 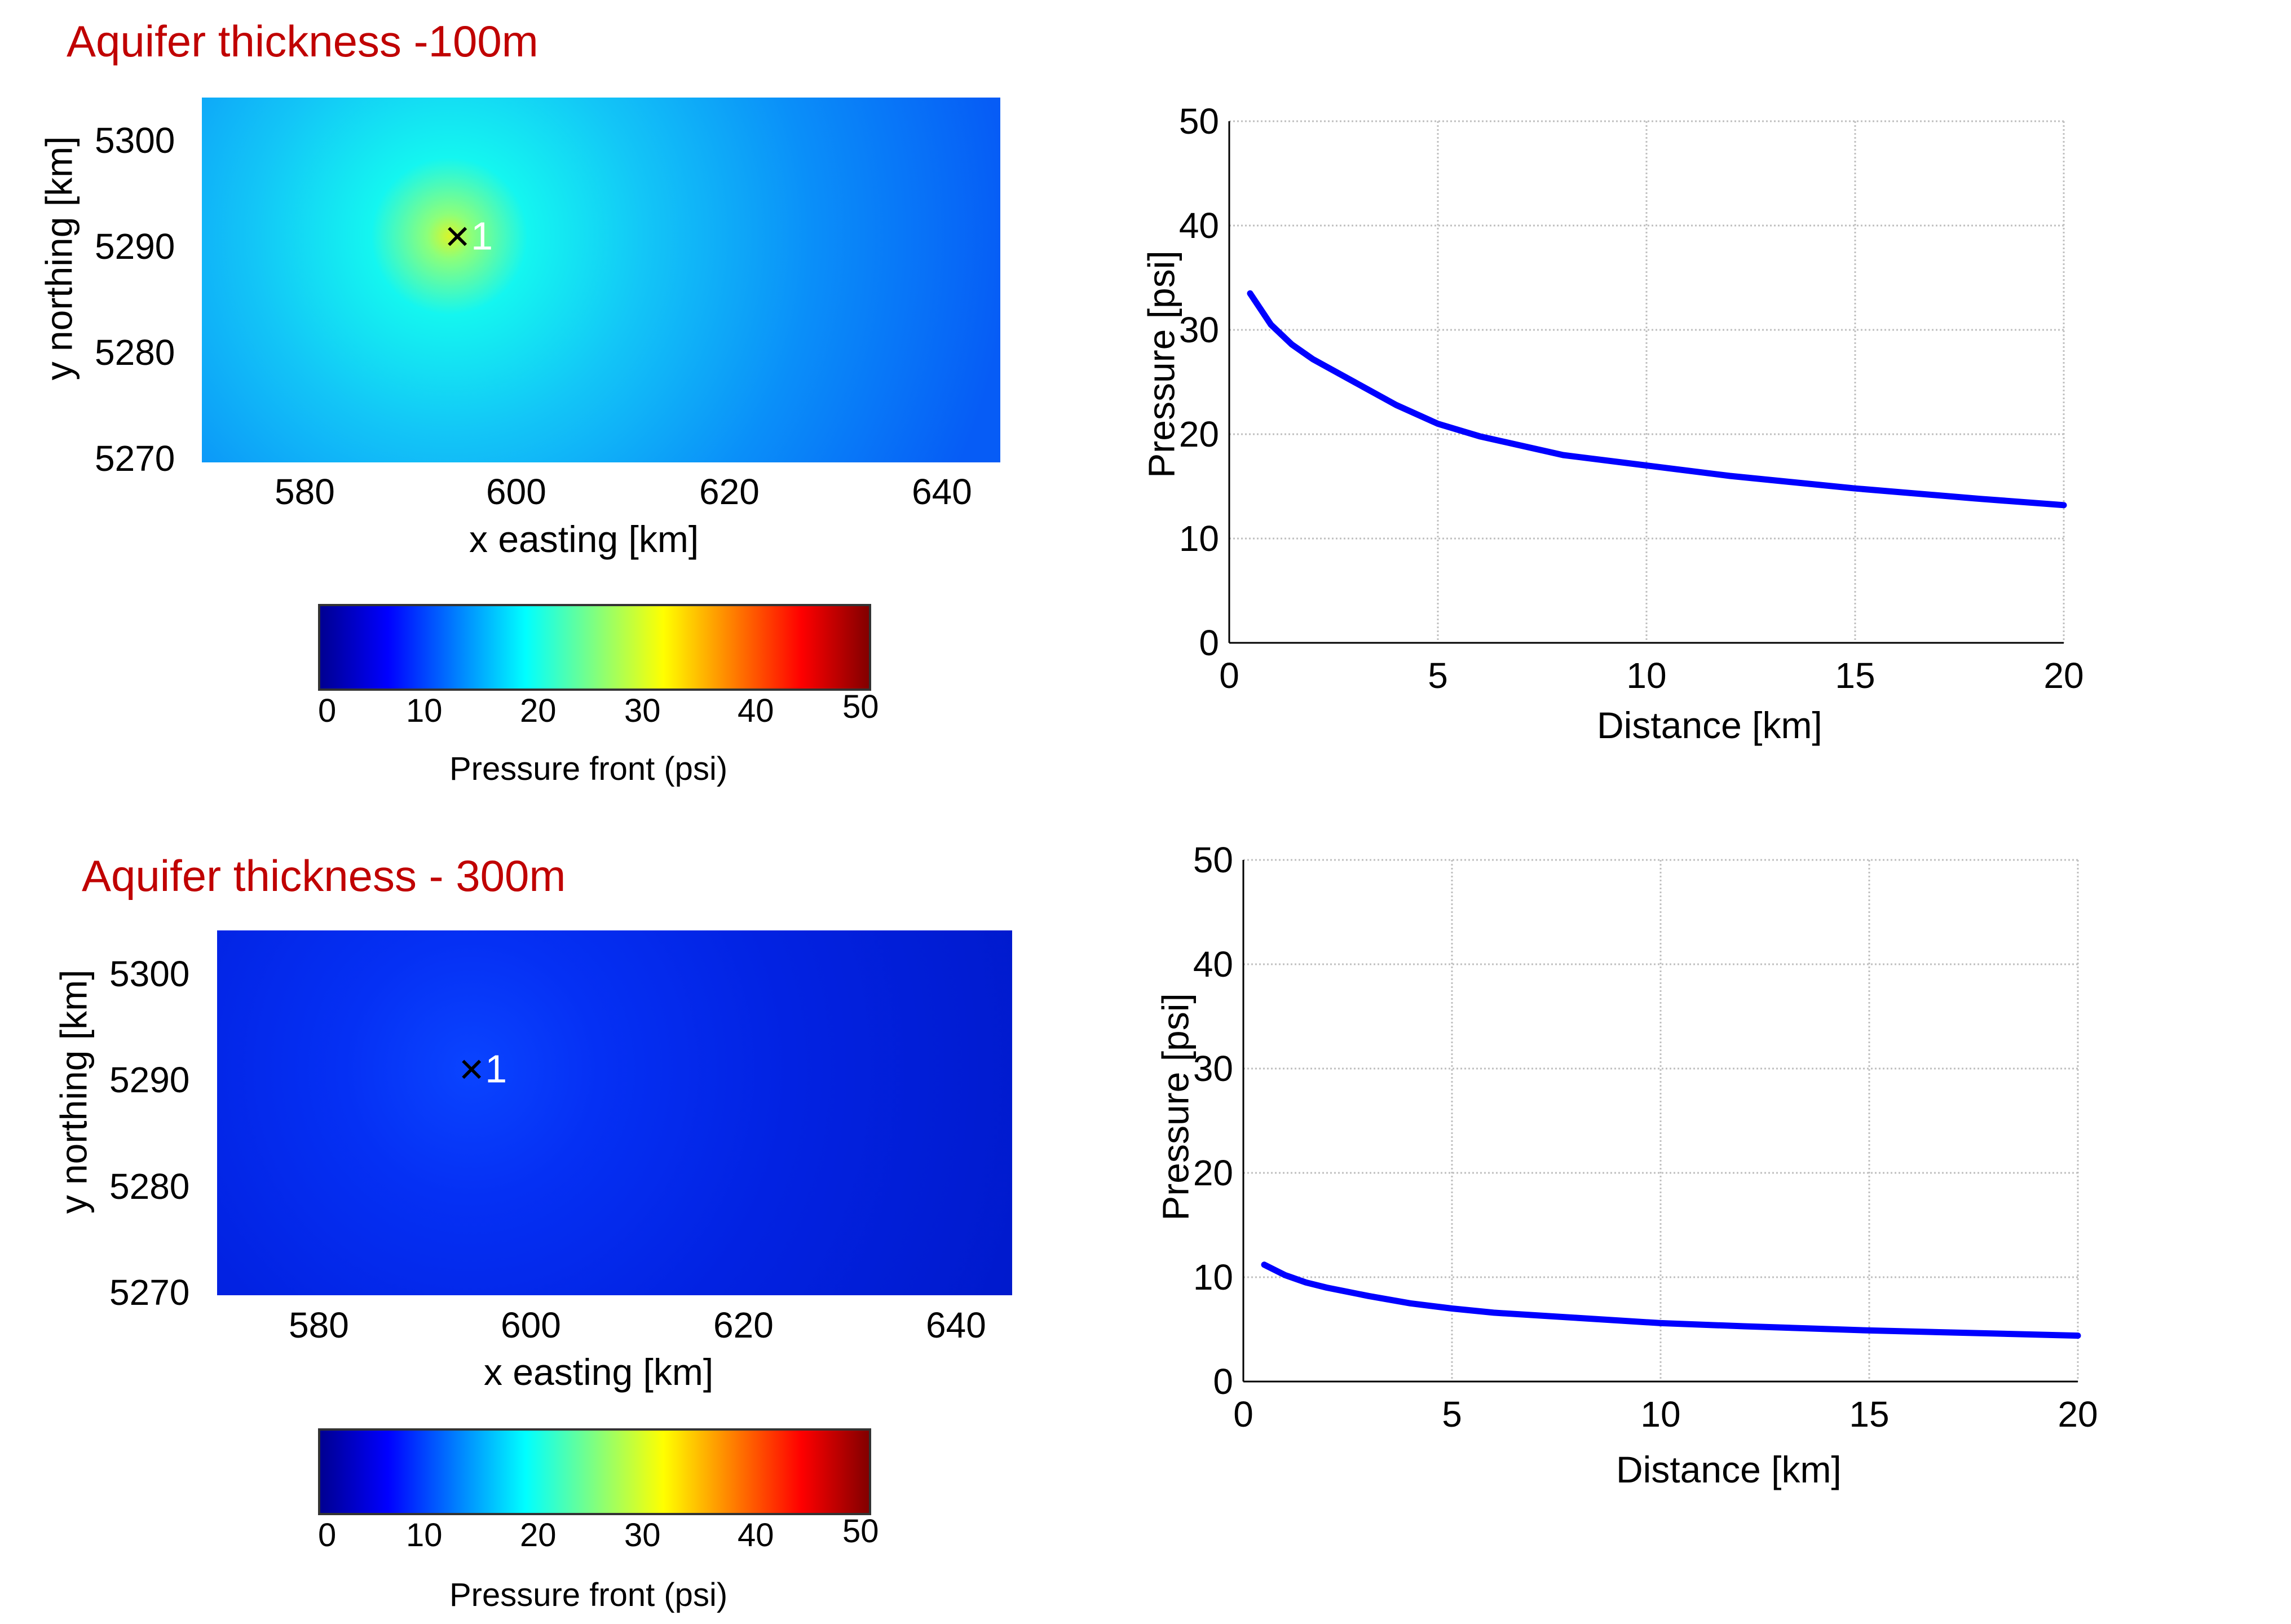 I want to click on panel-2-xtick: 600, so click(x=531, y=1325).